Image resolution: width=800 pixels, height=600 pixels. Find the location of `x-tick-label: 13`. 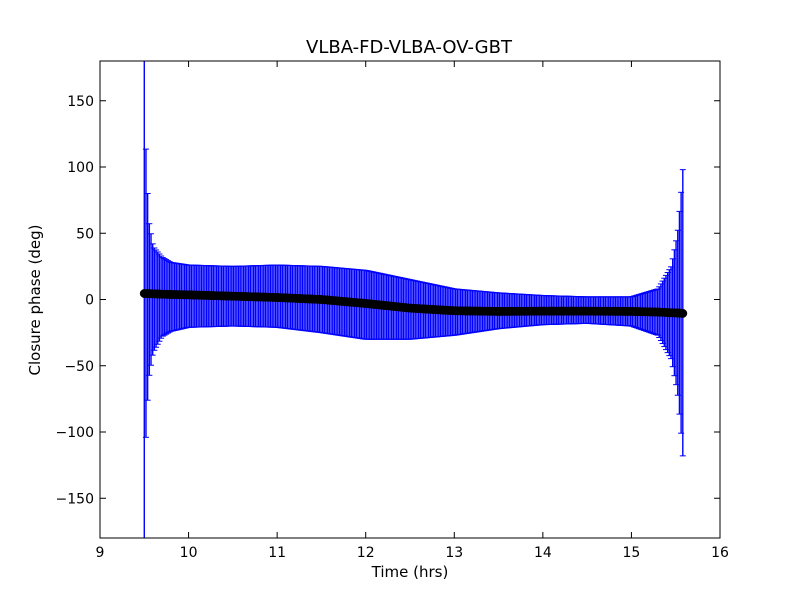

x-tick-label: 13 is located at coordinates (454, 553).